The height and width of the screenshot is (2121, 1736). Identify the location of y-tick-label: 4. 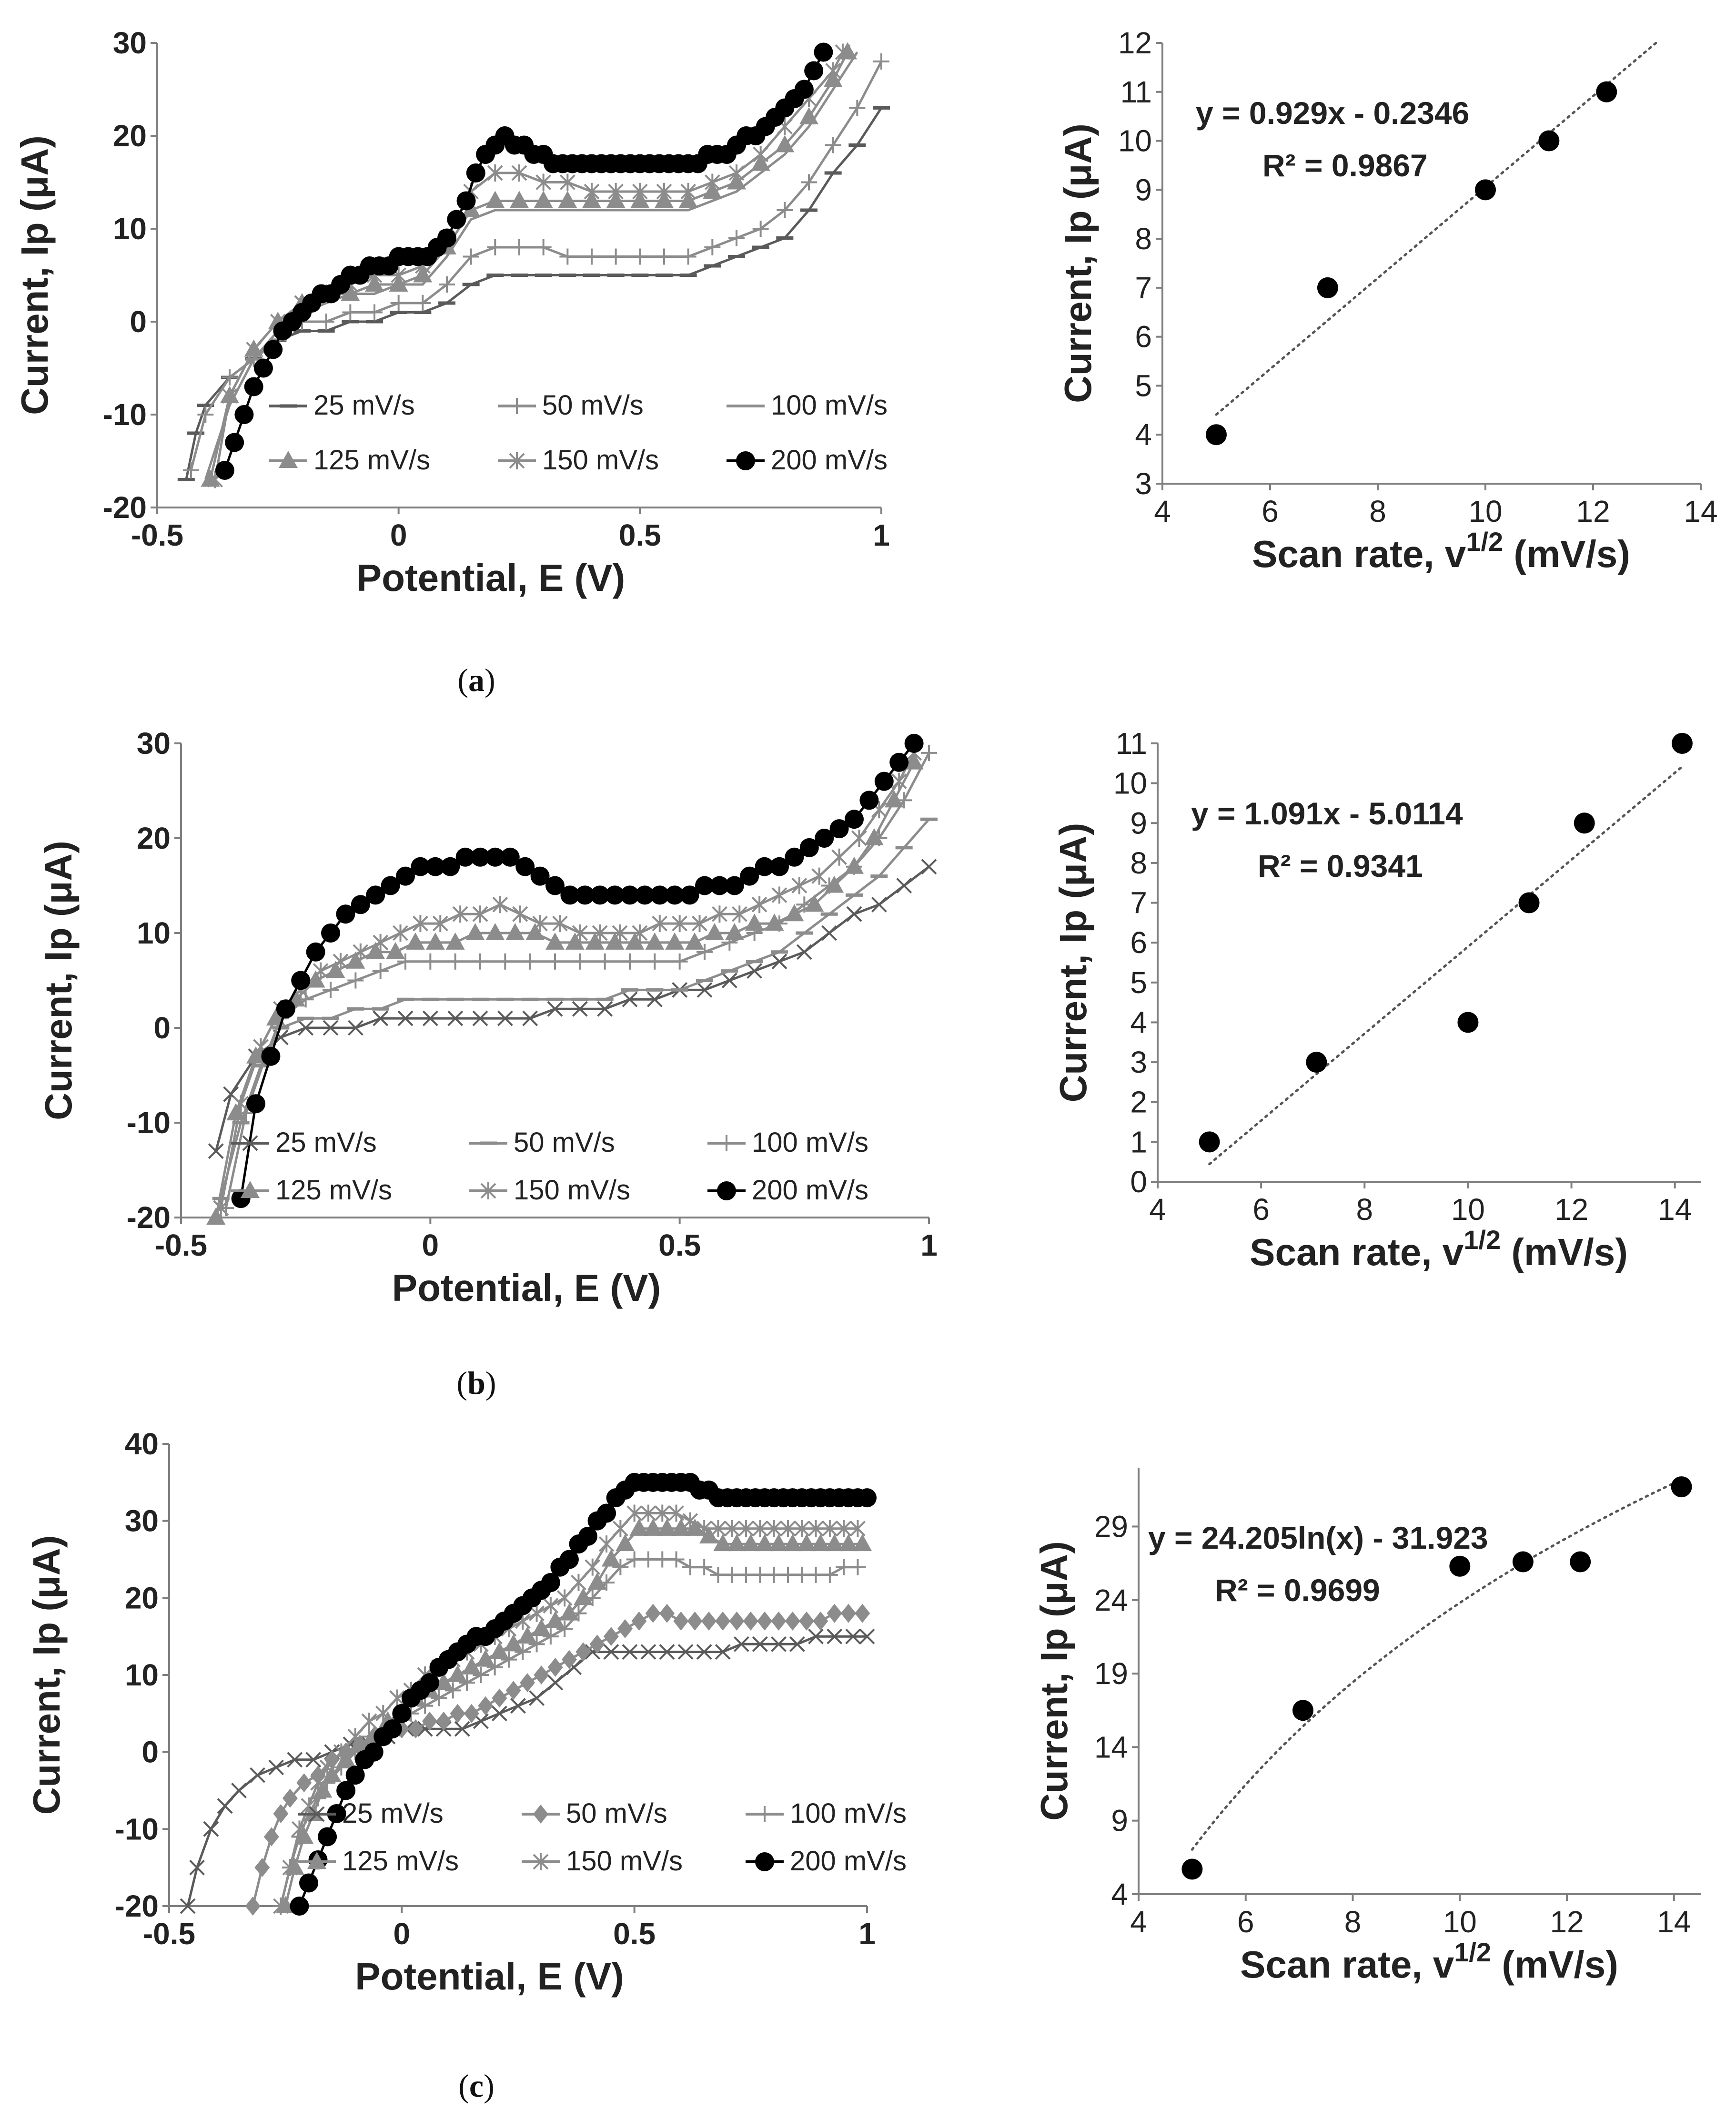
(1119, 1894).